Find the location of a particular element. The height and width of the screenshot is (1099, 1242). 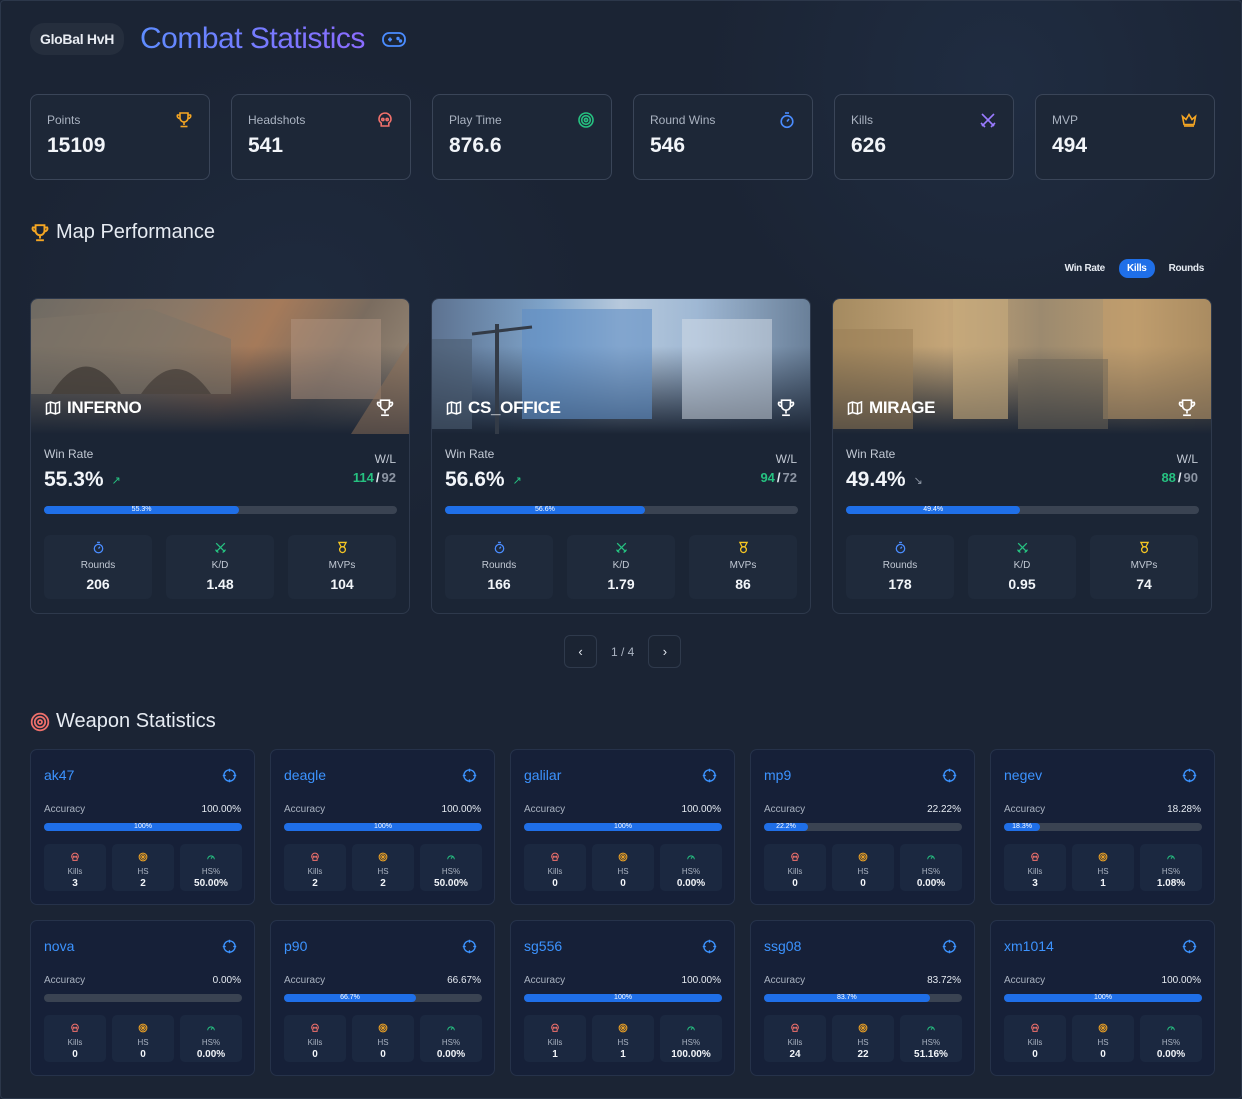

stat-label: Play Time is located at coordinates (475, 120).